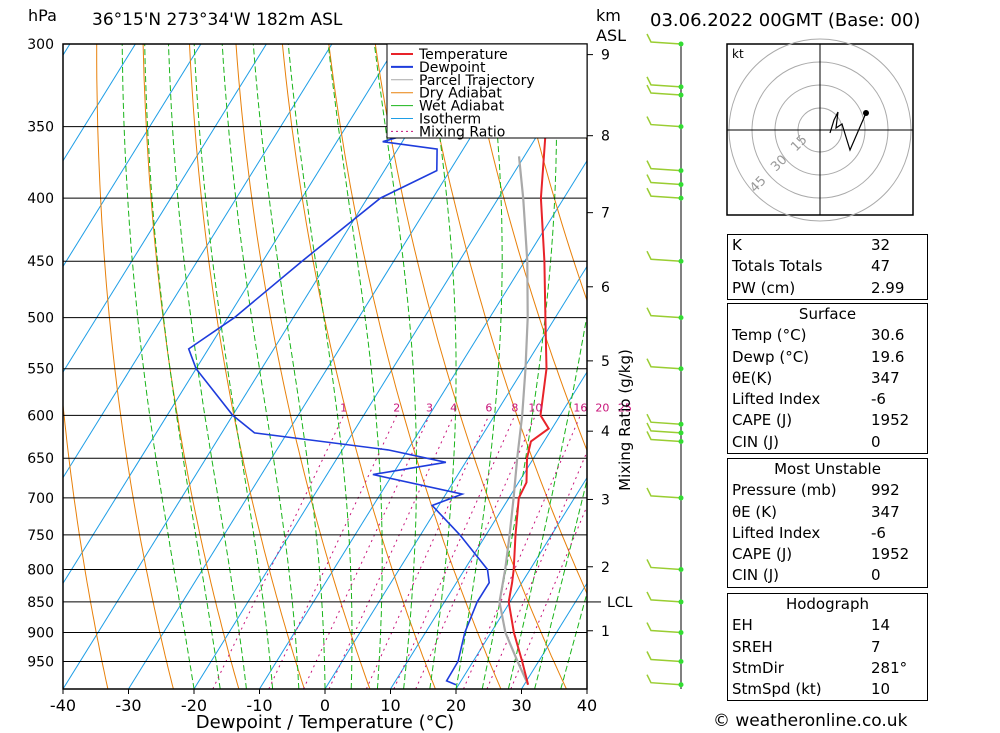 The width and height of the screenshot is (1000, 733). I want to click on hodograph-label: StmDir, so click(758, 667).